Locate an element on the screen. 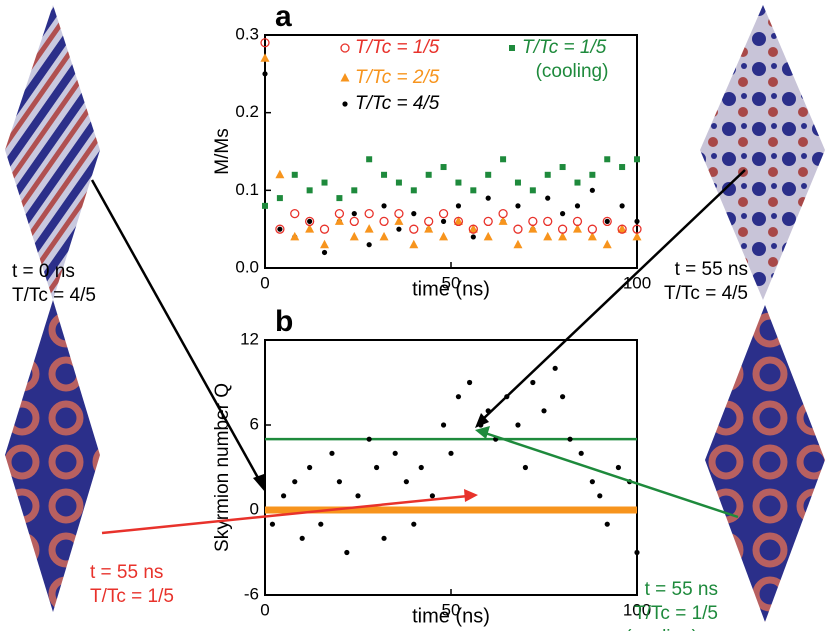 Image resolution: width=830 pixels, height=636 pixels. x-axis-label: time (ns) is located at coordinates (451, 289).